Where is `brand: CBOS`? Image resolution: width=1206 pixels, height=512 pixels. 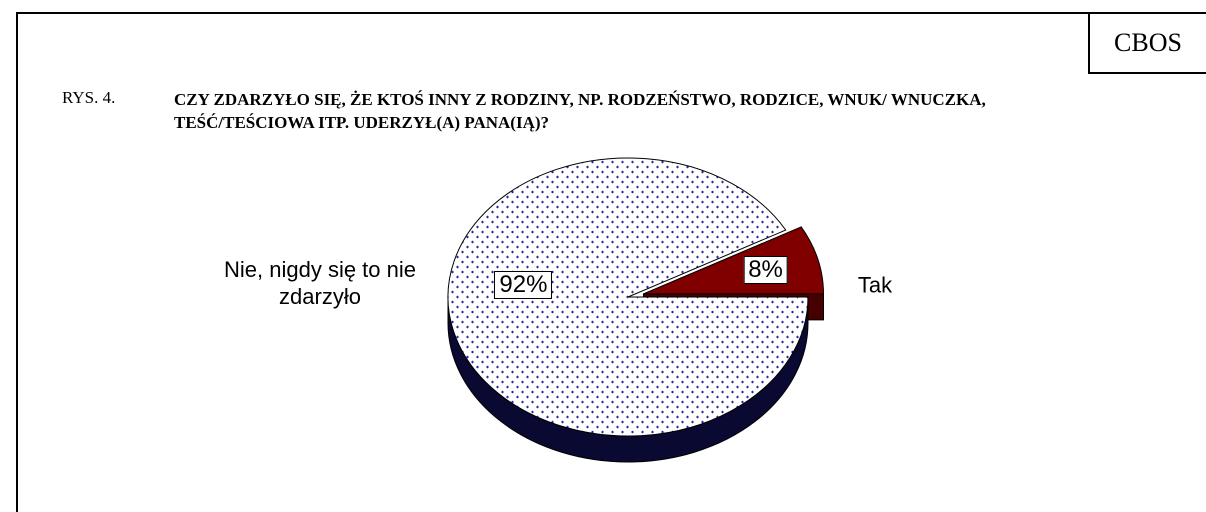 brand: CBOS is located at coordinates (1147, 43).